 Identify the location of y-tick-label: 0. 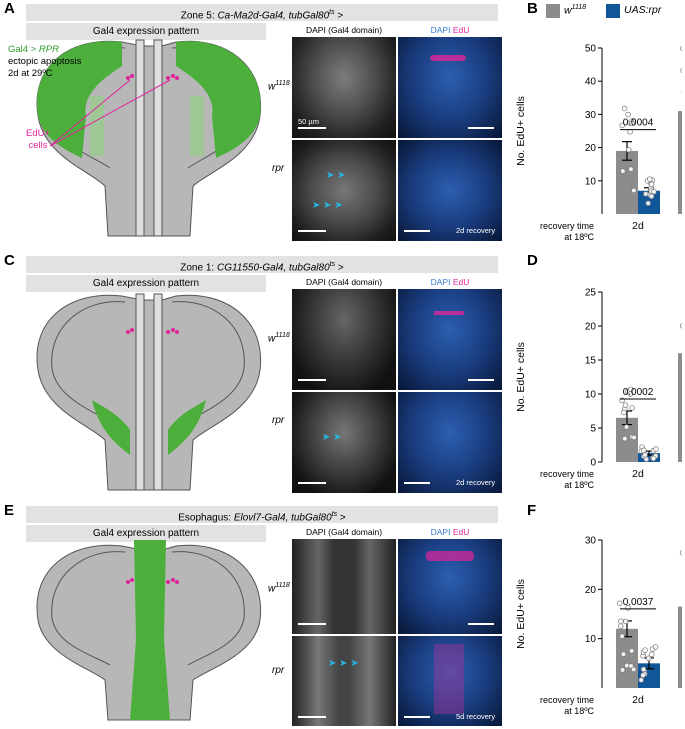
(593, 463).